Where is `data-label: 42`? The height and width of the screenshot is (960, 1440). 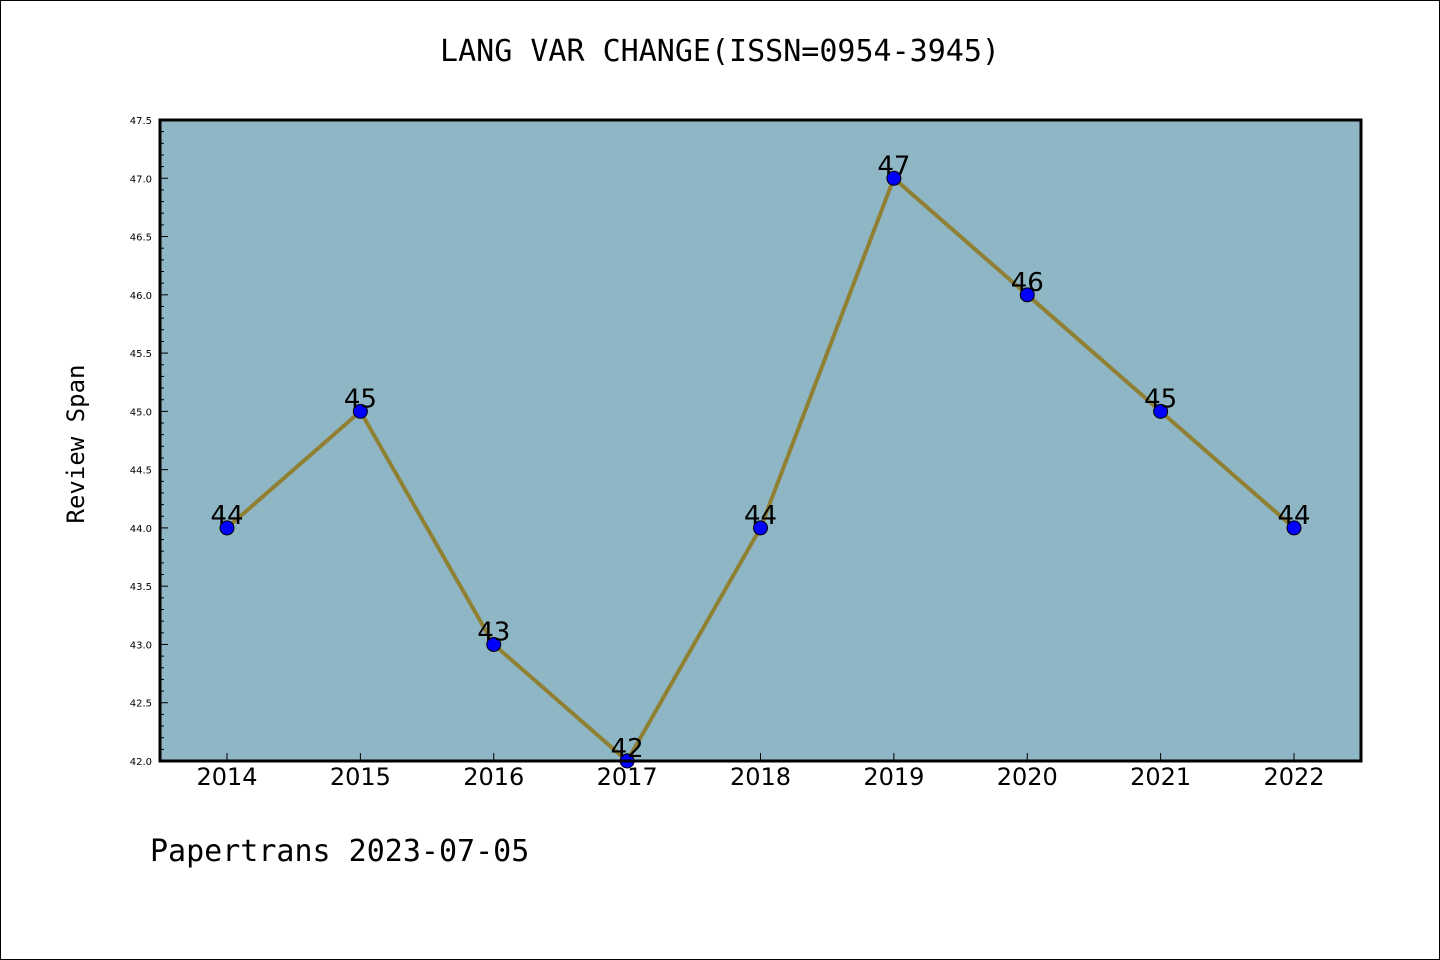
data-label: 42 is located at coordinates (627, 749).